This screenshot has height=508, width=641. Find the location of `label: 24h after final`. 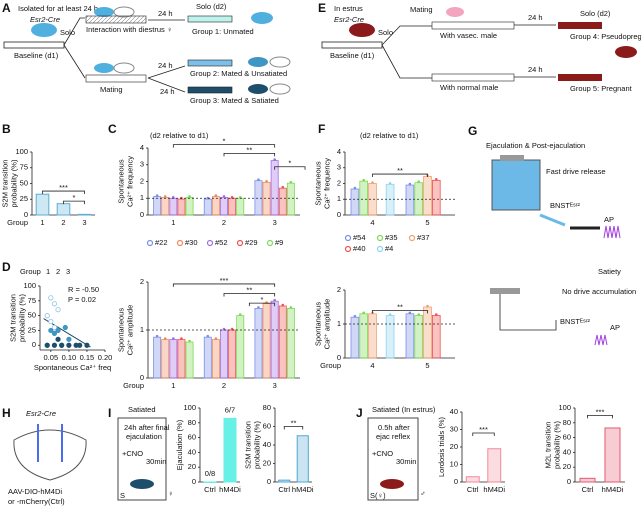

label: 24h after final is located at coordinates (147, 427).